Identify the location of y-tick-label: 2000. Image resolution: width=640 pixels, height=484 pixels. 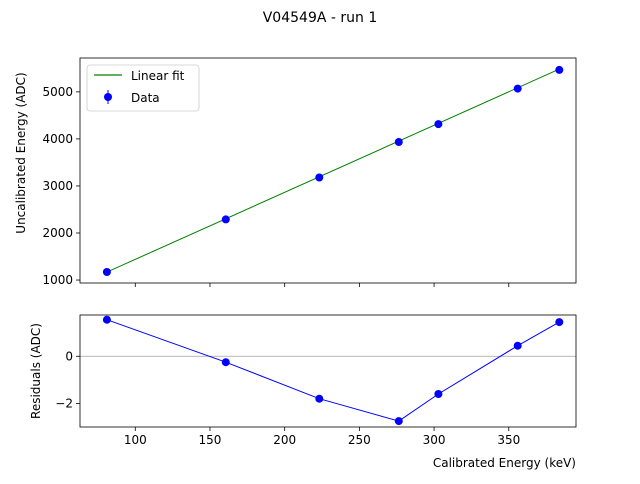
(57, 233).